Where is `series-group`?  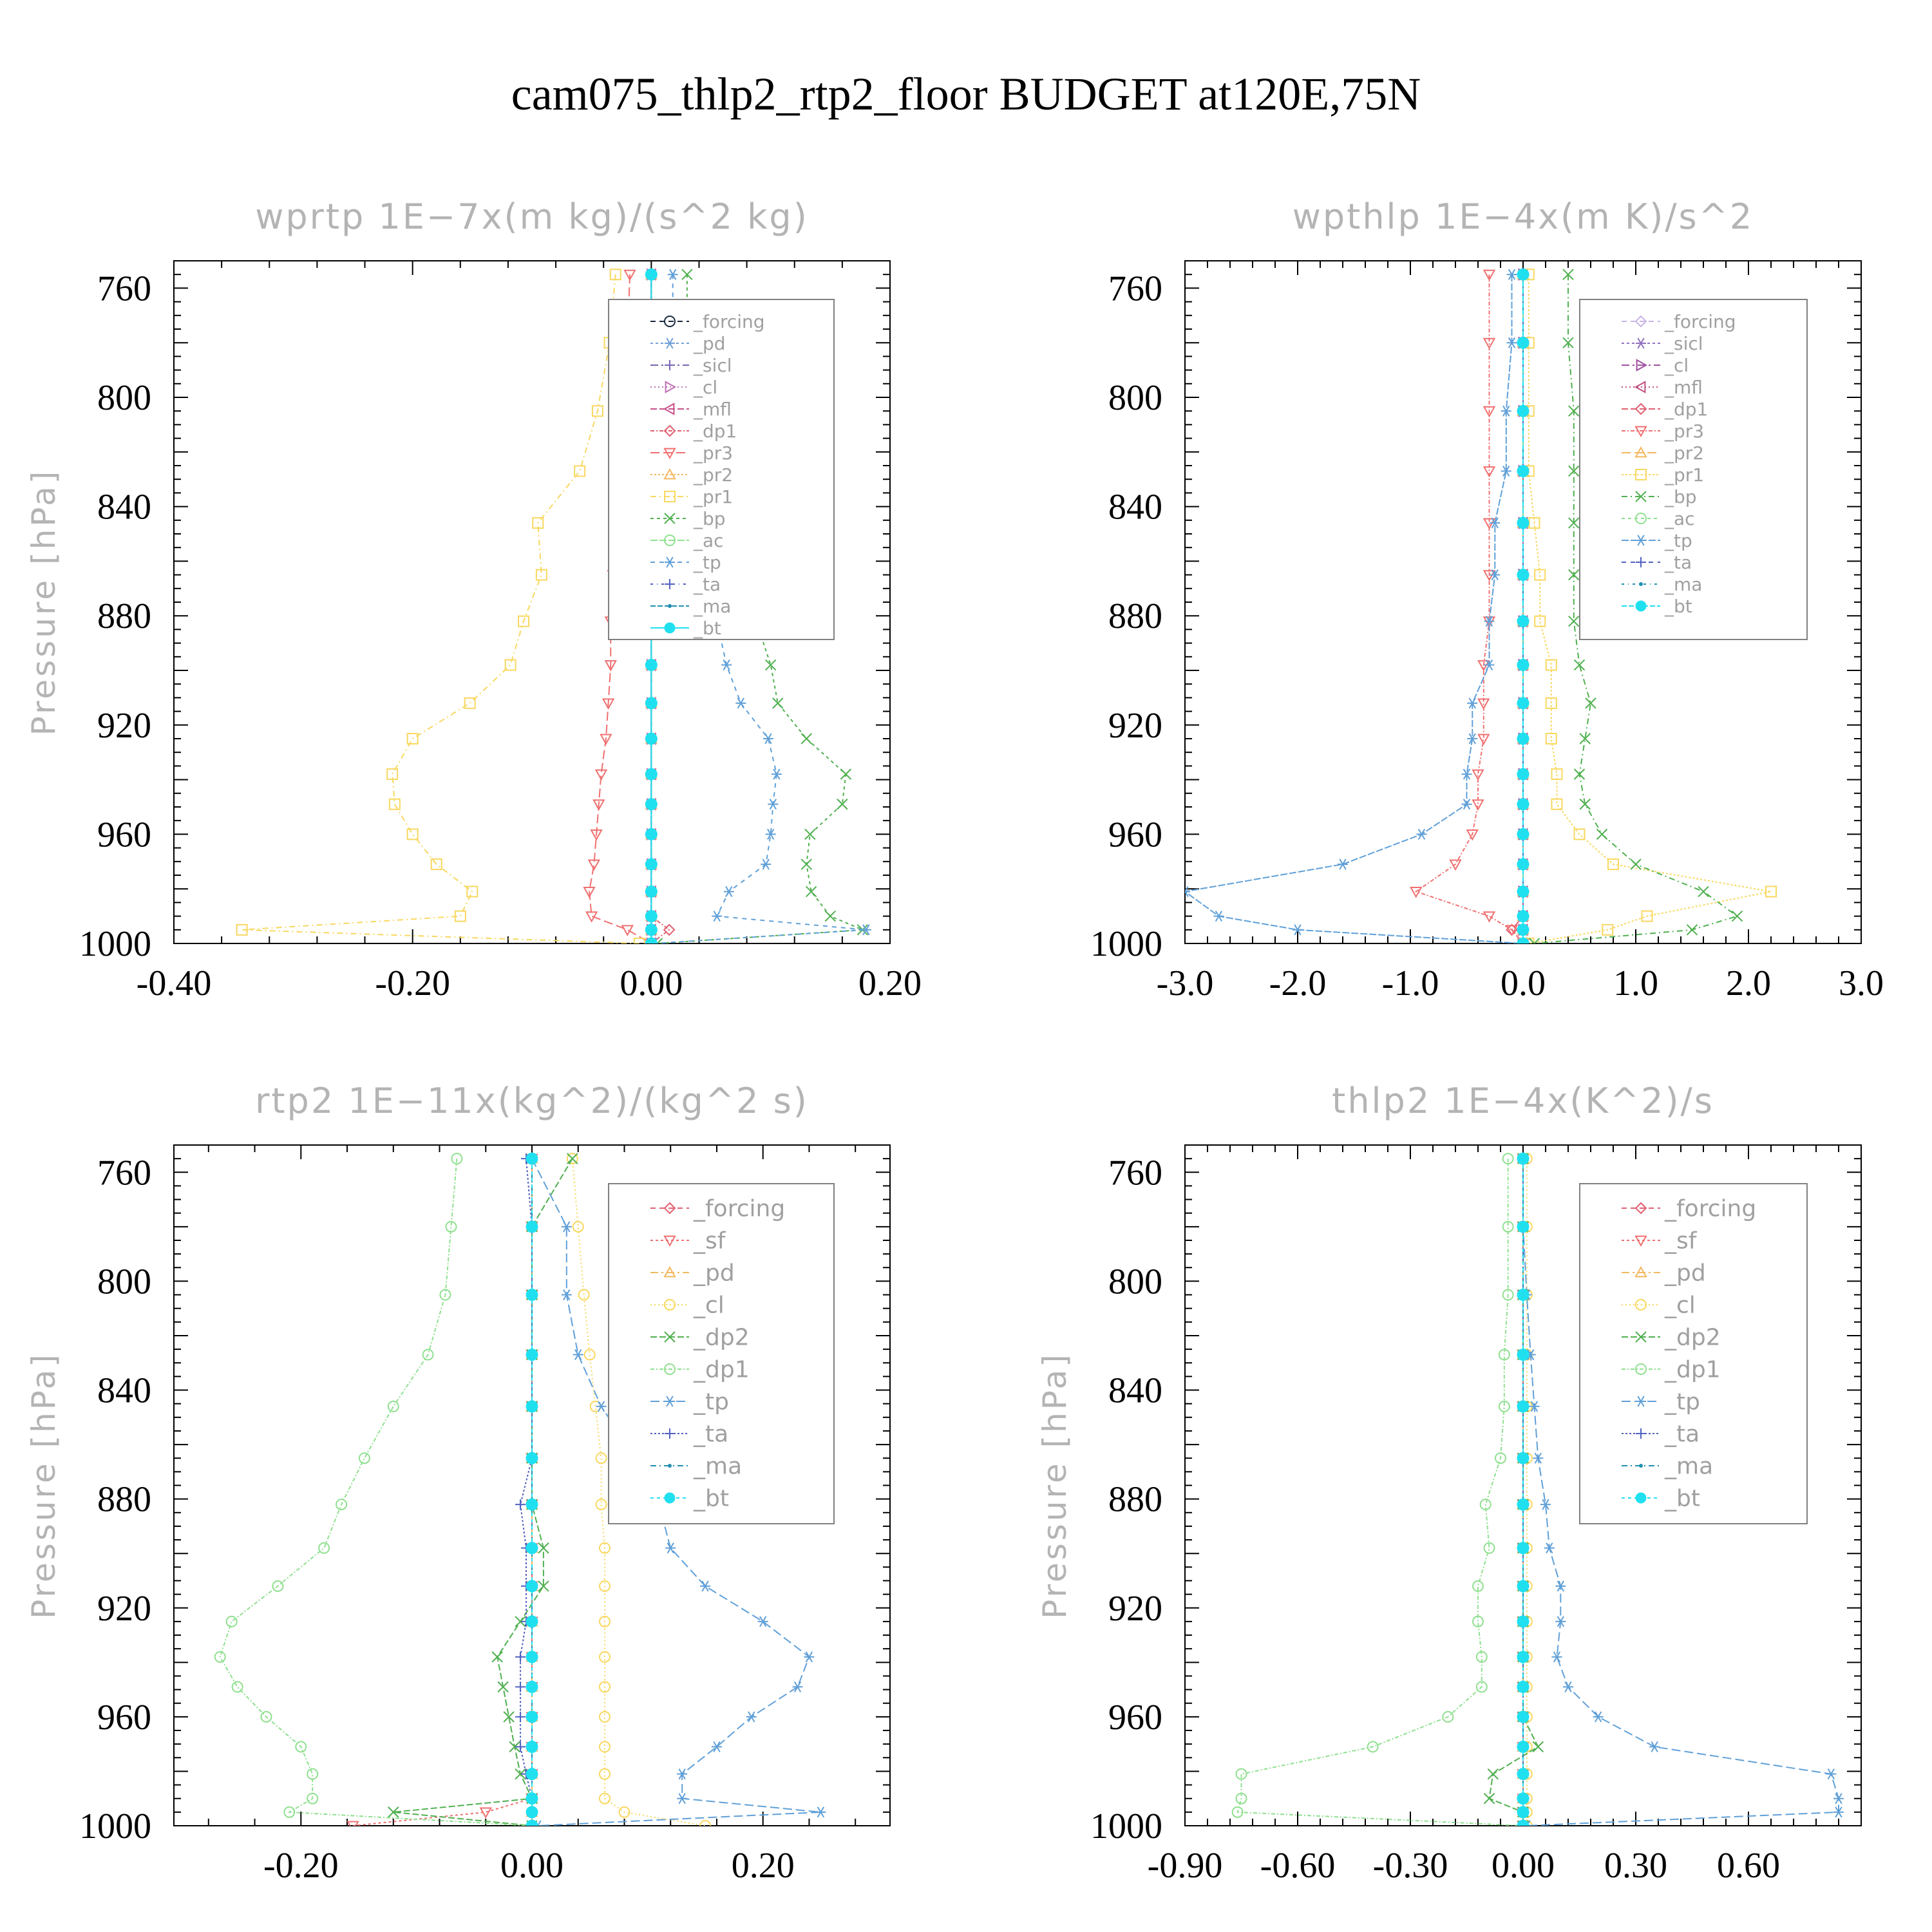 series-group is located at coordinates (1481, 605).